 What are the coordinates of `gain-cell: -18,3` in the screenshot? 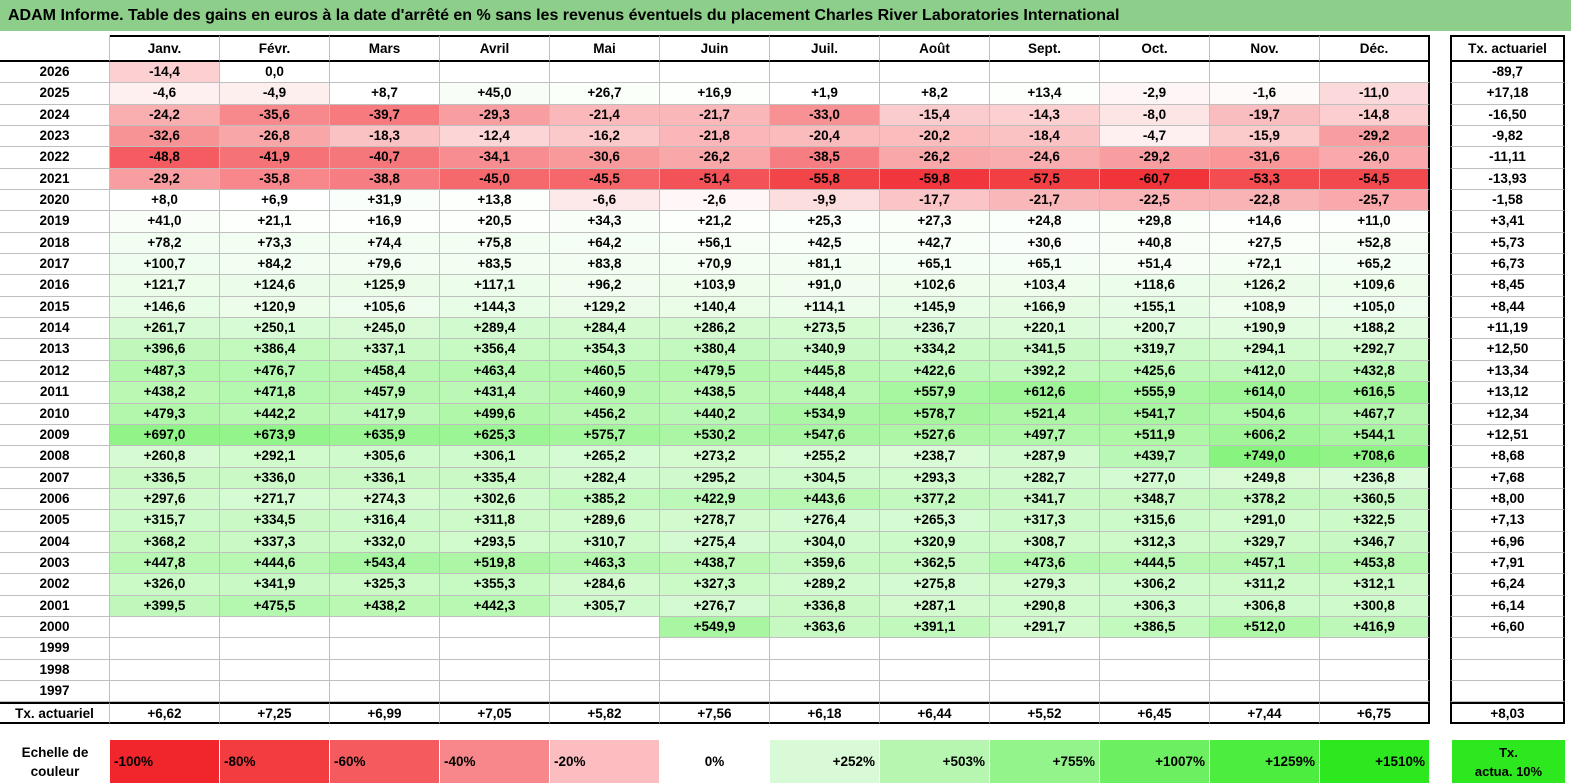 It's located at (385, 137).